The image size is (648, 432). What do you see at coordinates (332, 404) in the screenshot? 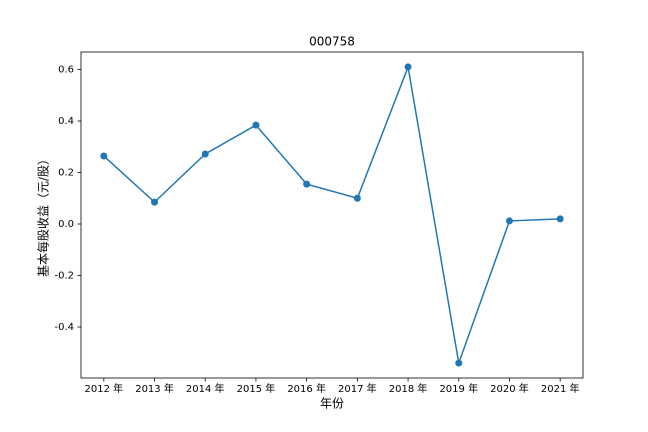
I see `x-axis-label: 年份` at bounding box center [332, 404].